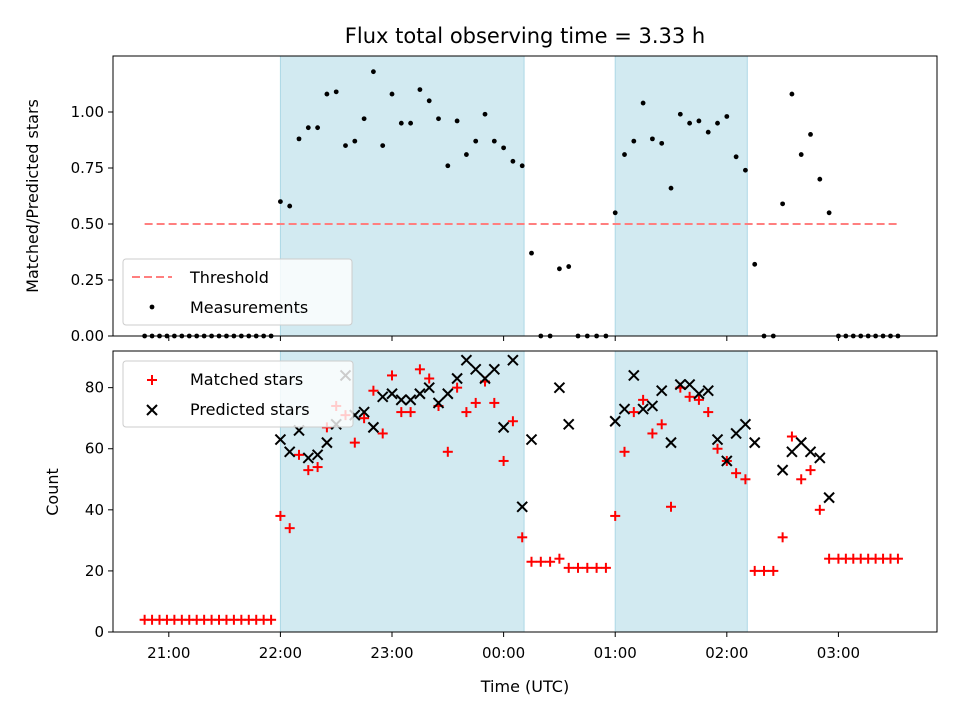  What do you see at coordinates (87, 168) in the screenshot?
I see `y-tick-label: 0.75` at bounding box center [87, 168].